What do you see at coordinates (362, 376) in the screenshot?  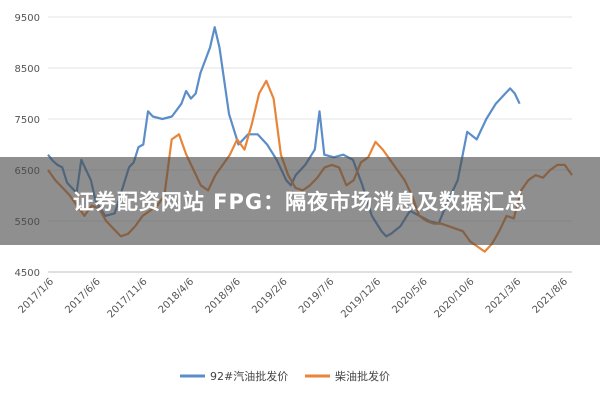 I see `legend-label-diesel: 柴油批发价` at bounding box center [362, 376].